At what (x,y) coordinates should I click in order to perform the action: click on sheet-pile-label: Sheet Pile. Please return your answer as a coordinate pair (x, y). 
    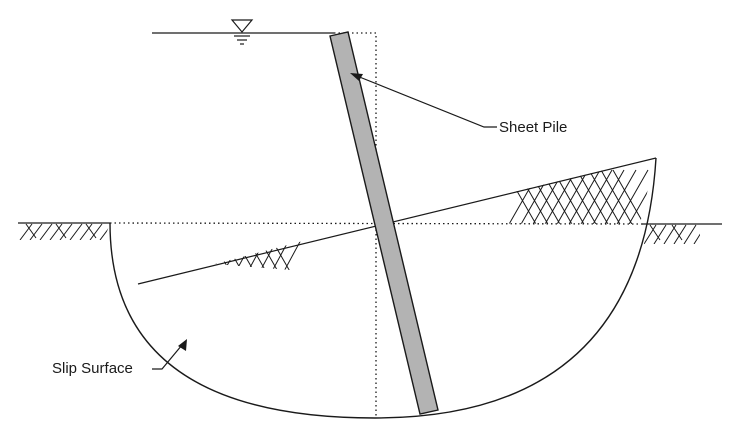
    Looking at the image, I should click on (533, 127).